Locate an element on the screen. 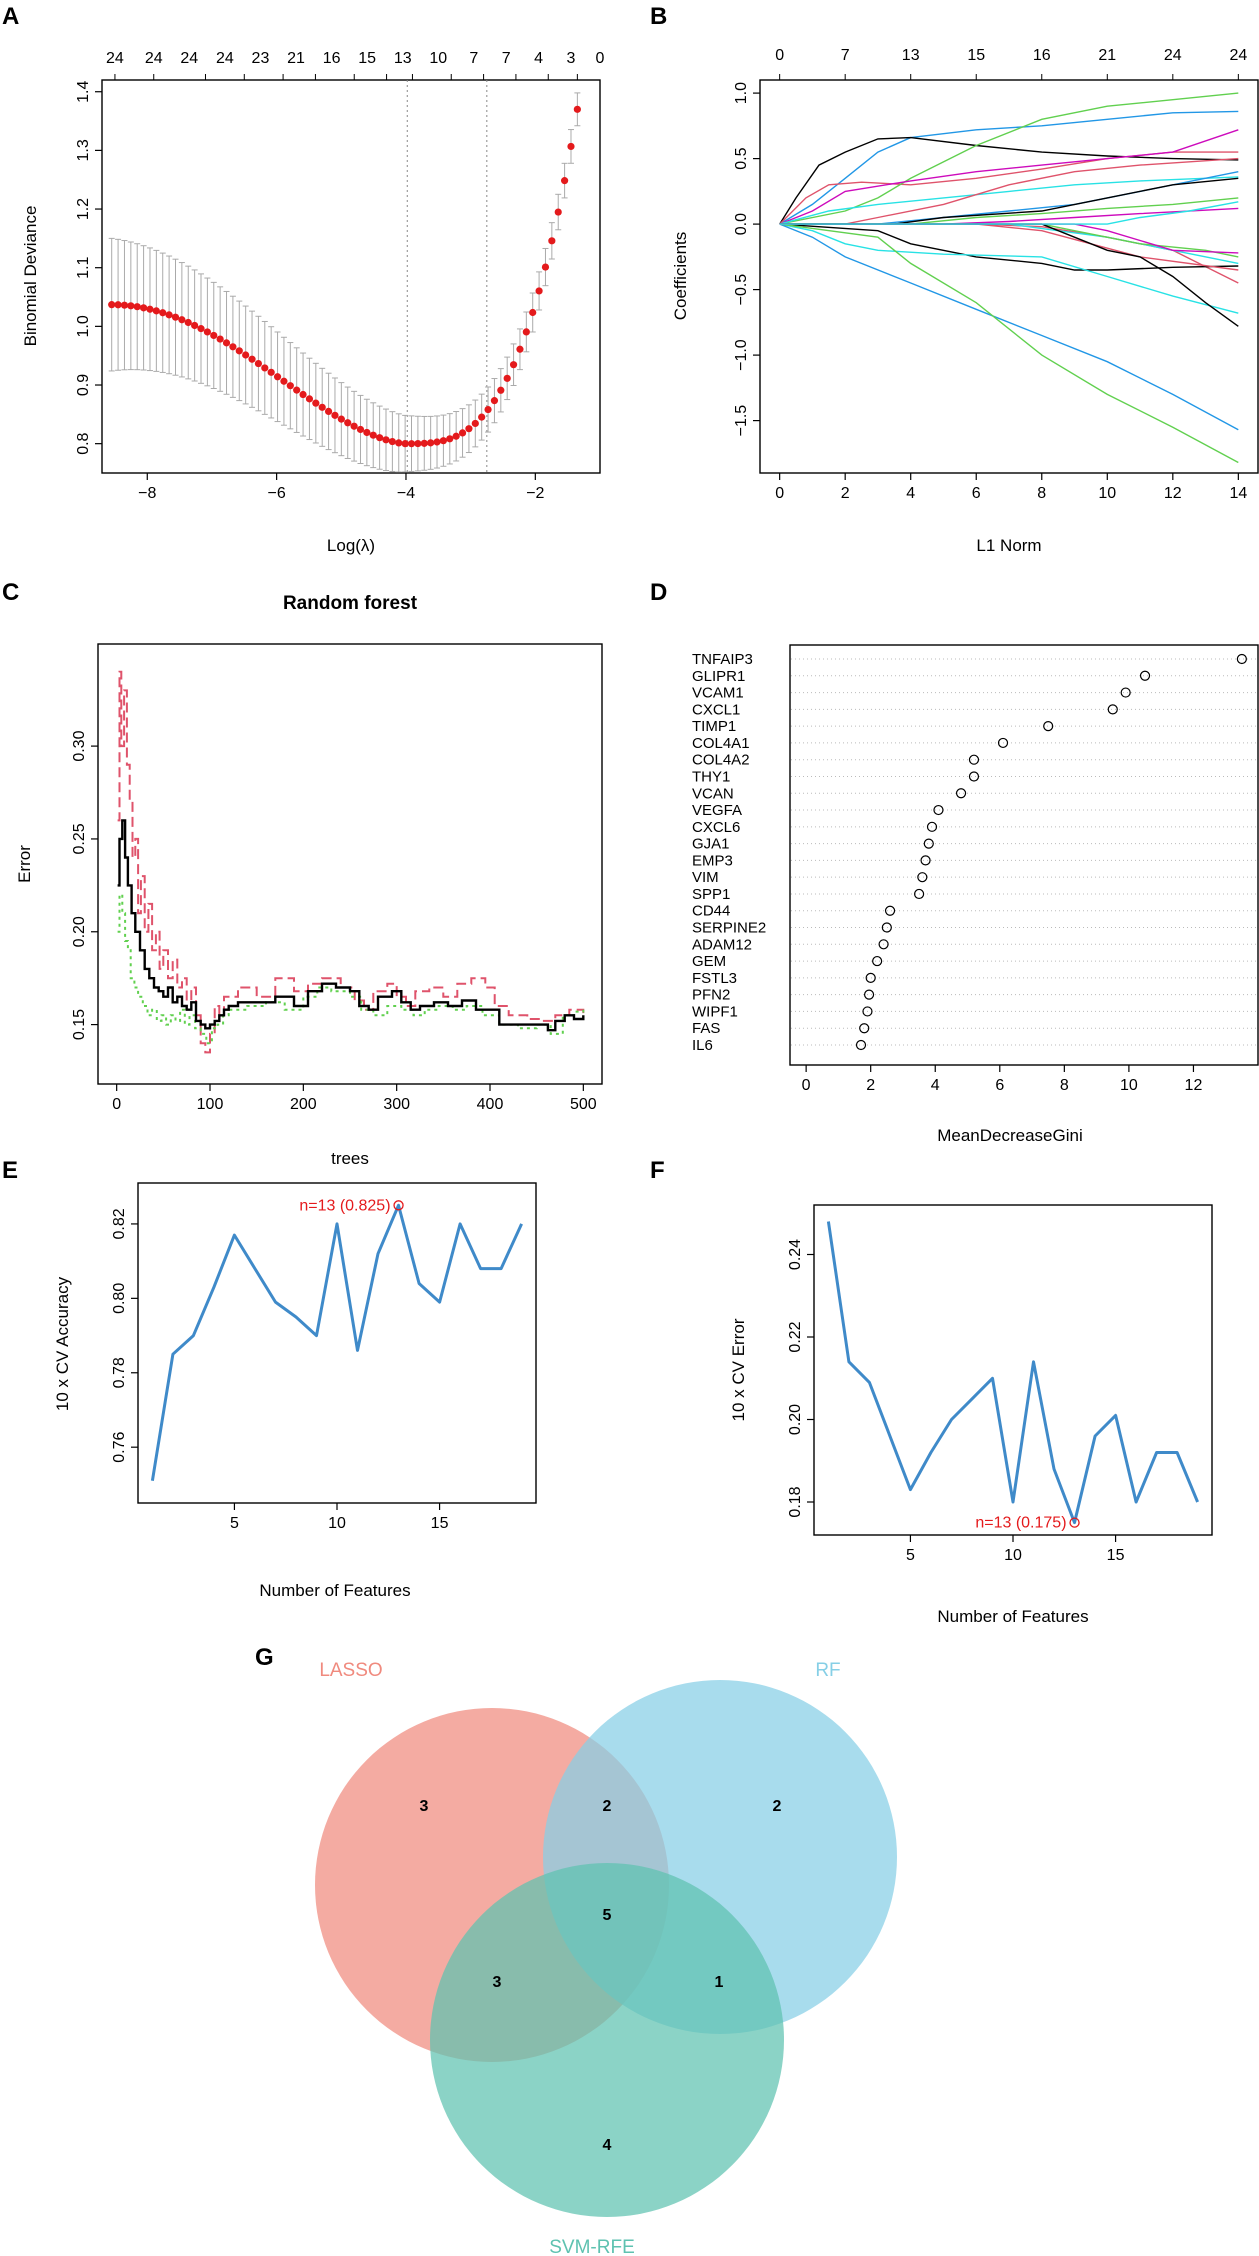 The width and height of the screenshot is (1259, 2256). gene-label: TNFAIP3 is located at coordinates (722, 659).